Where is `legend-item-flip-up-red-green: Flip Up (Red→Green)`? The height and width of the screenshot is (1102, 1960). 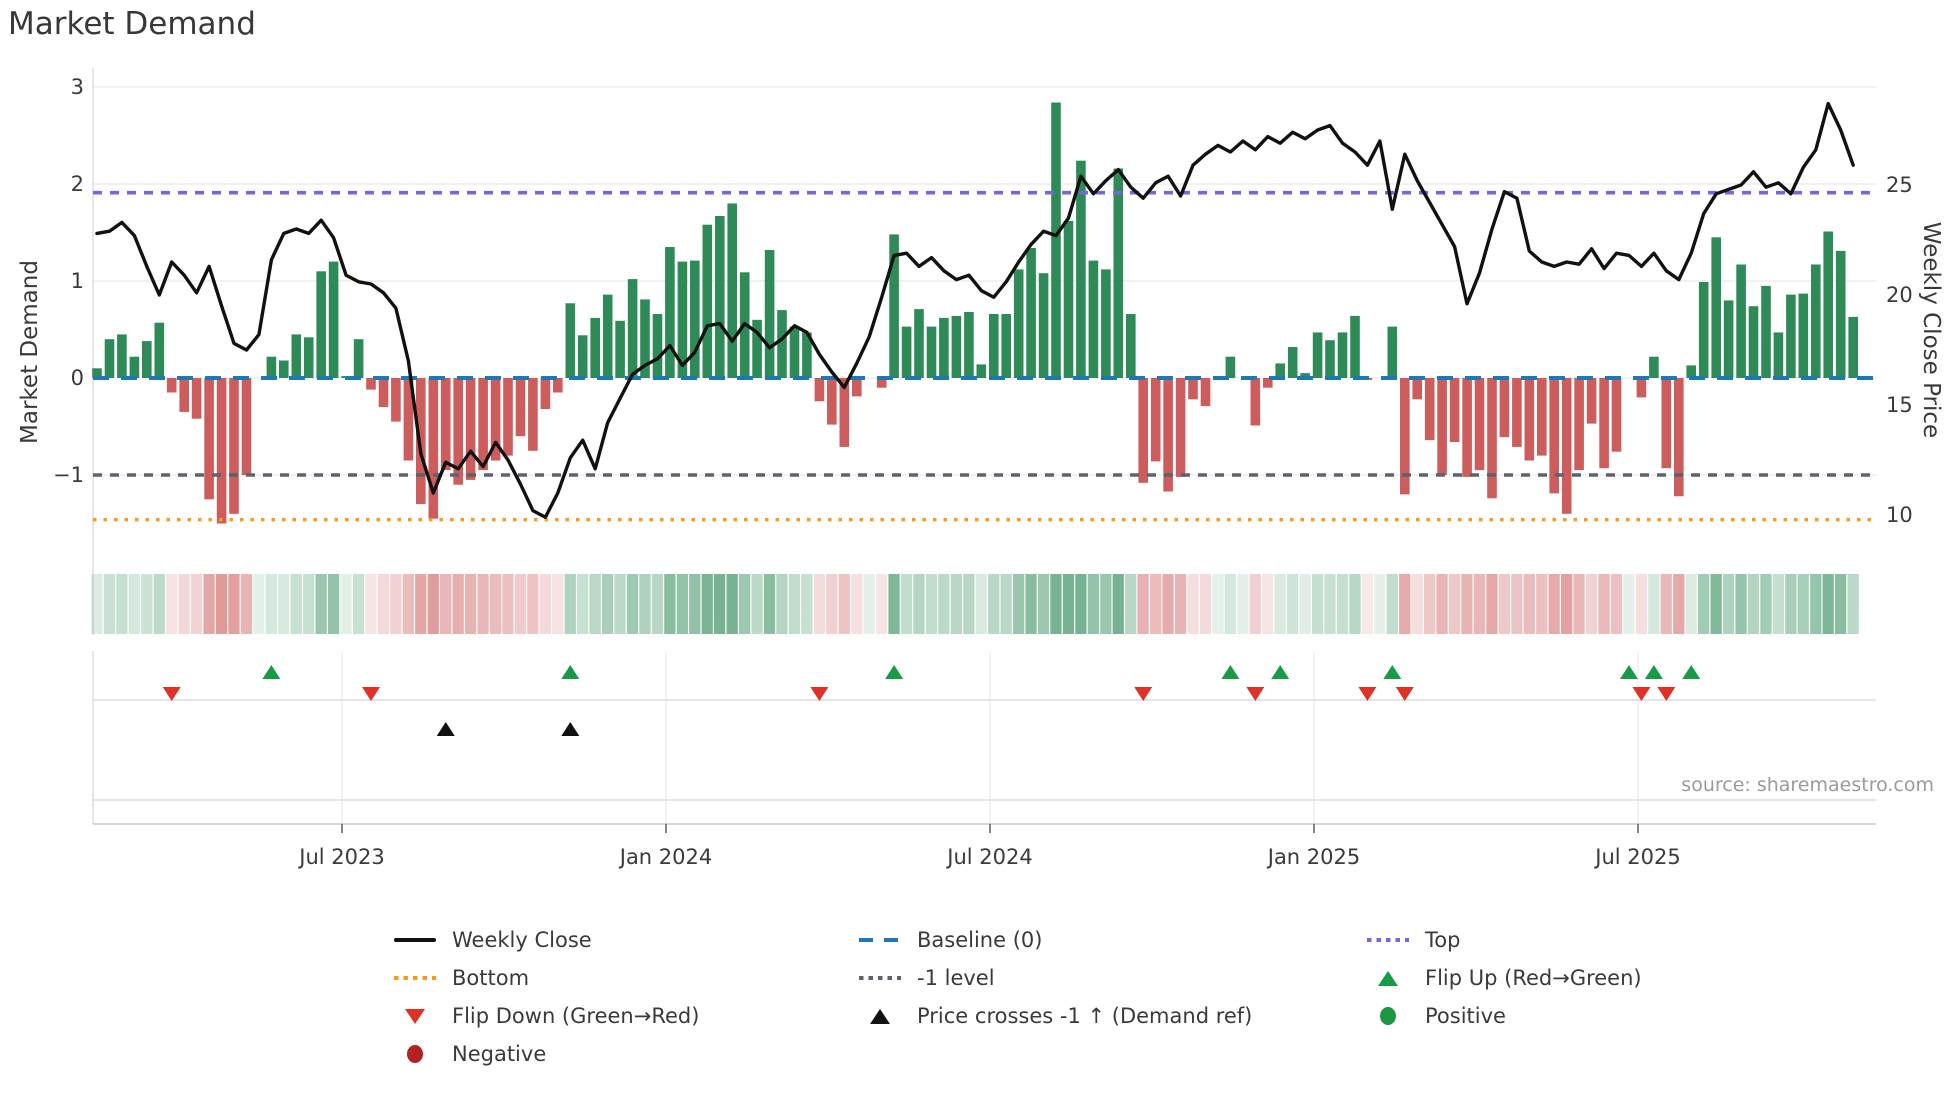
legend-item-flip-up-red-green: Flip Up (Red→Green) is located at coordinates (1504, 978).